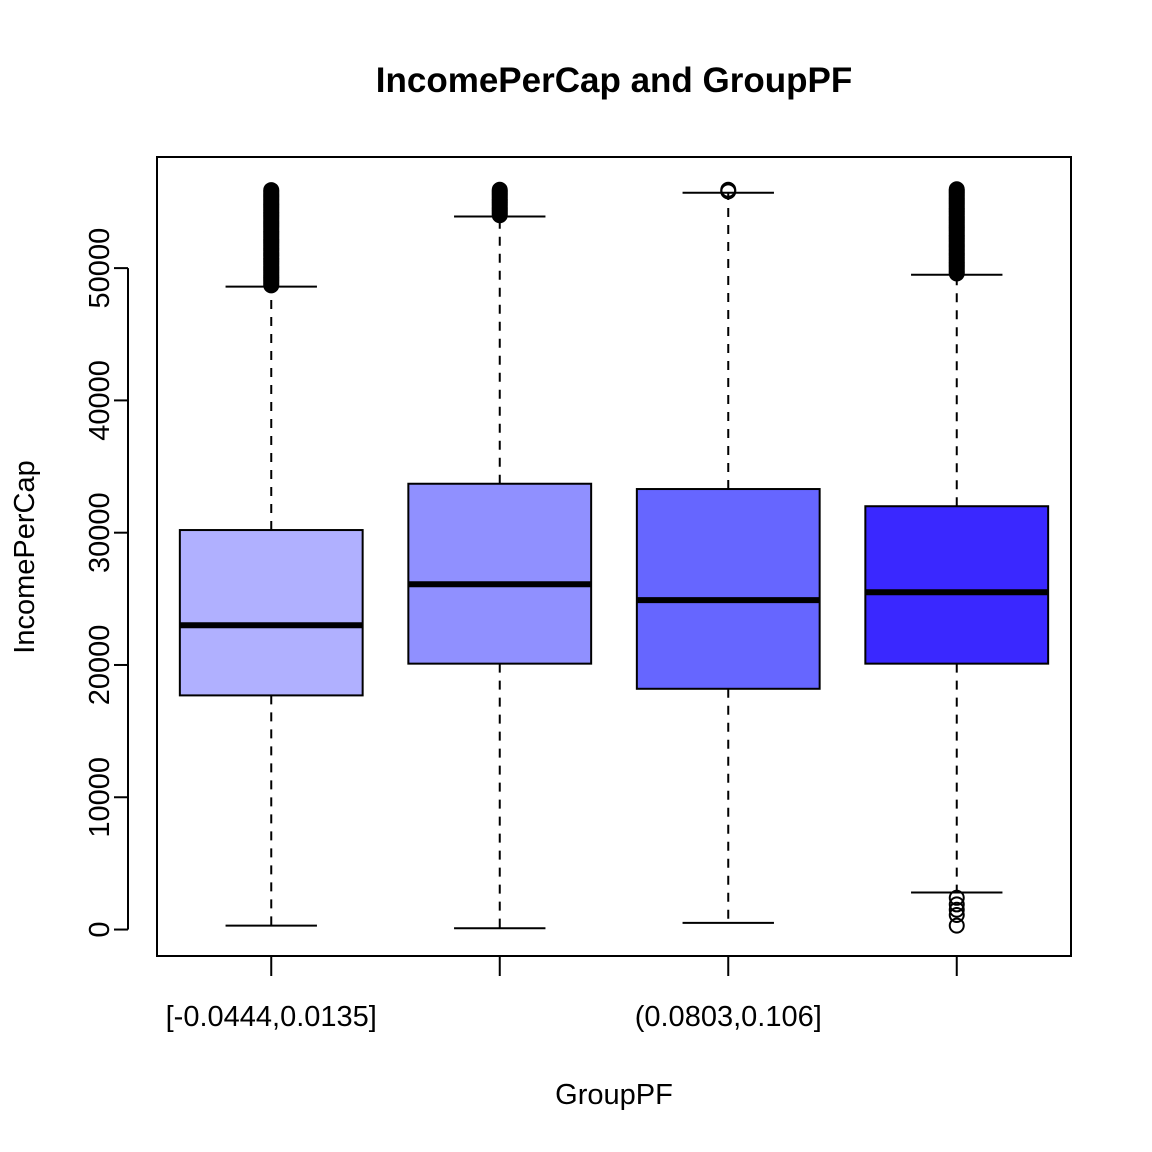  What do you see at coordinates (100, 400) in the screenshot?
I see `y-tick-label: 40000` at bounding box center [100, 400].